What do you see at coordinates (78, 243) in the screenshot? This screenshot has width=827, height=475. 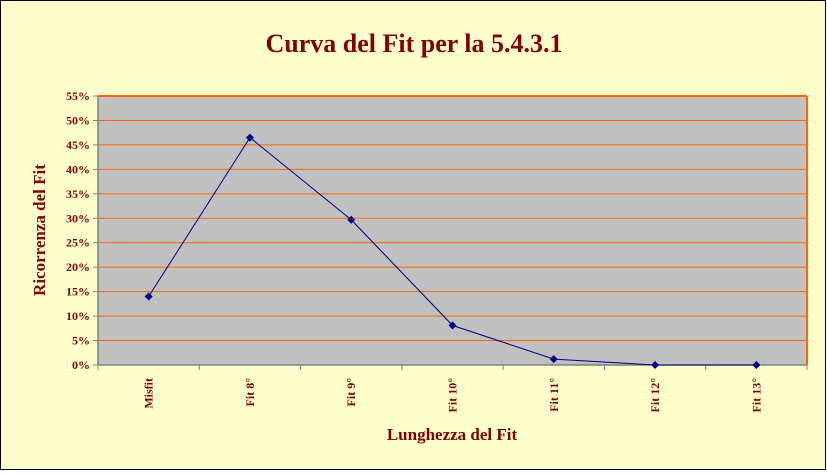 I see `y-tick-label: 25%` at bounding box center [78, 243].